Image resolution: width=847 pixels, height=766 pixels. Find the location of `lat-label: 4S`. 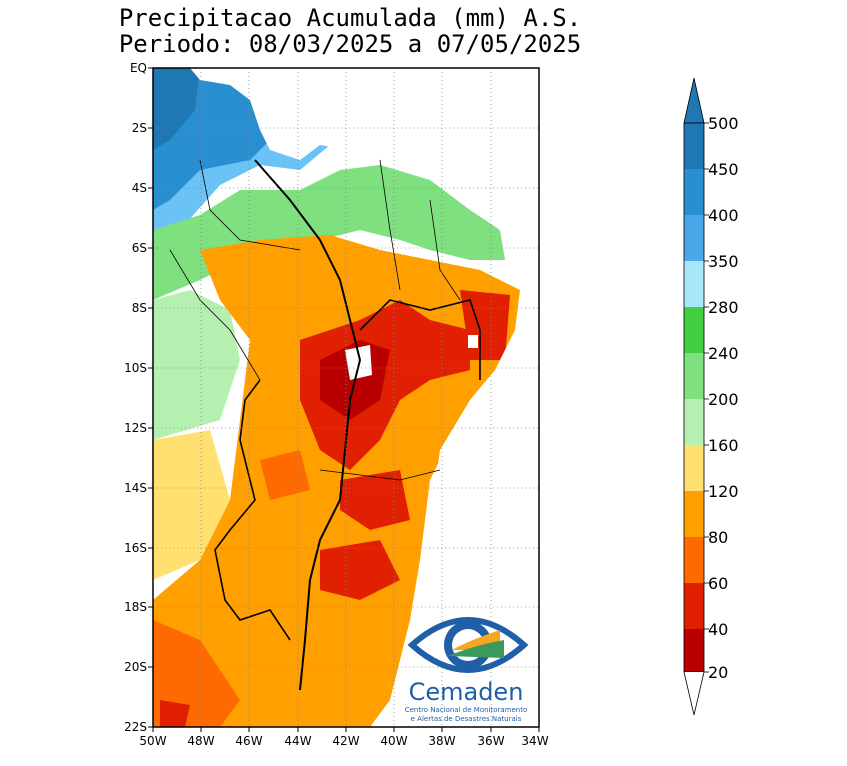

lat-label: 4S is located at coordinates (139, 188).